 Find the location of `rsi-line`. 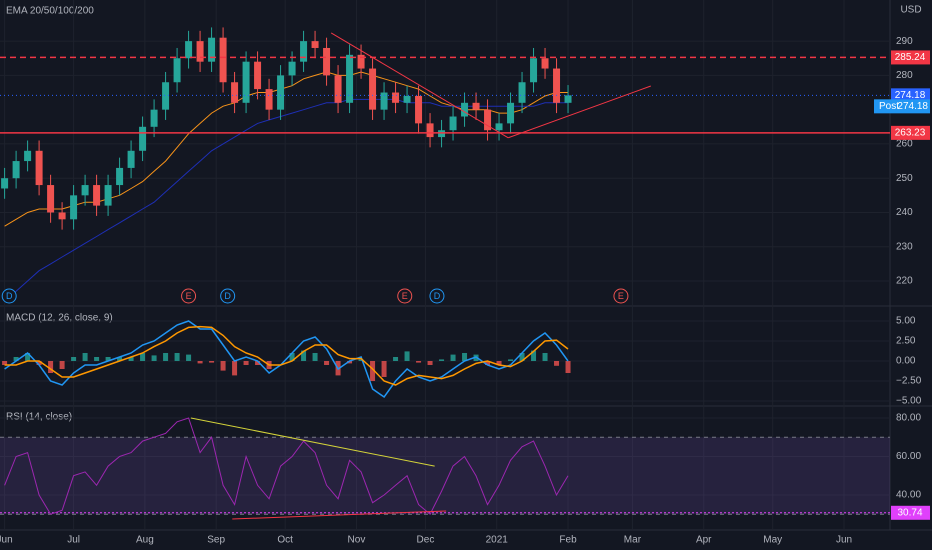

rsi-line is located at coordinates (286, 466).